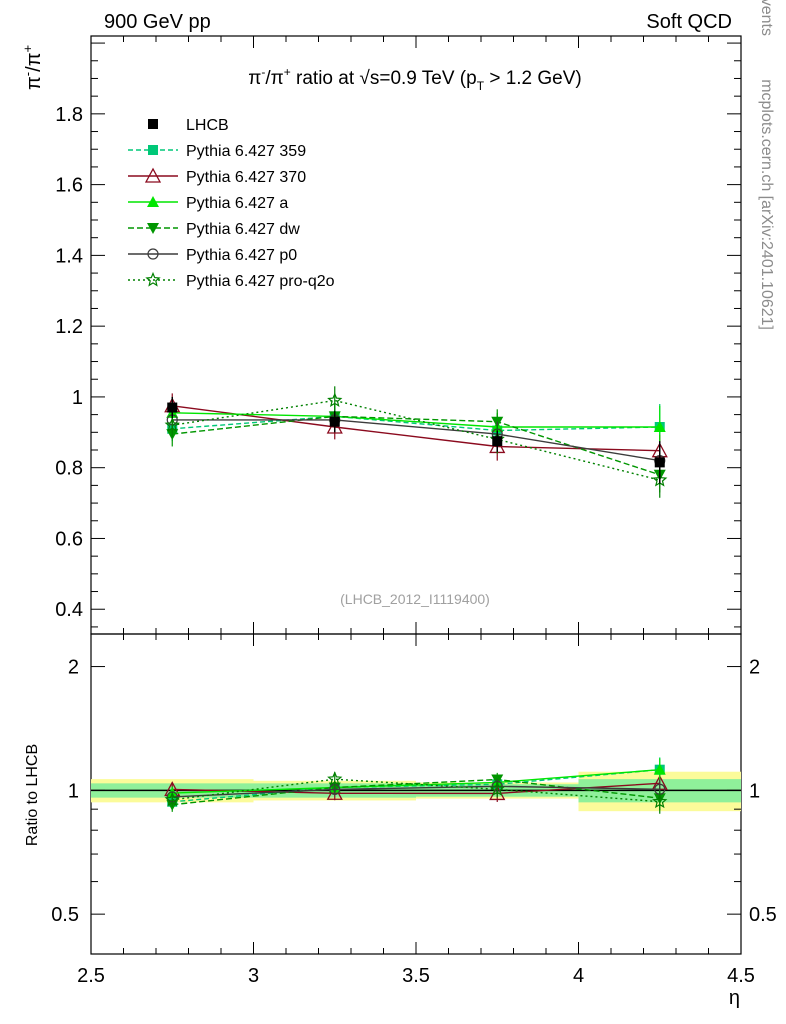  I want to click on legend-item-pa: Pythia 6.427 a, so click(208, 203).